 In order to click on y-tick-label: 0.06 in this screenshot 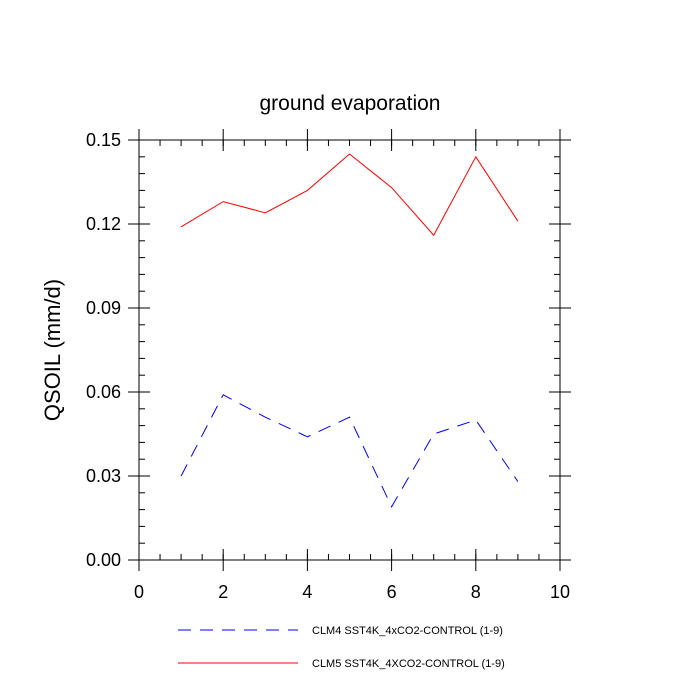, I will do `click(103, 392)`.